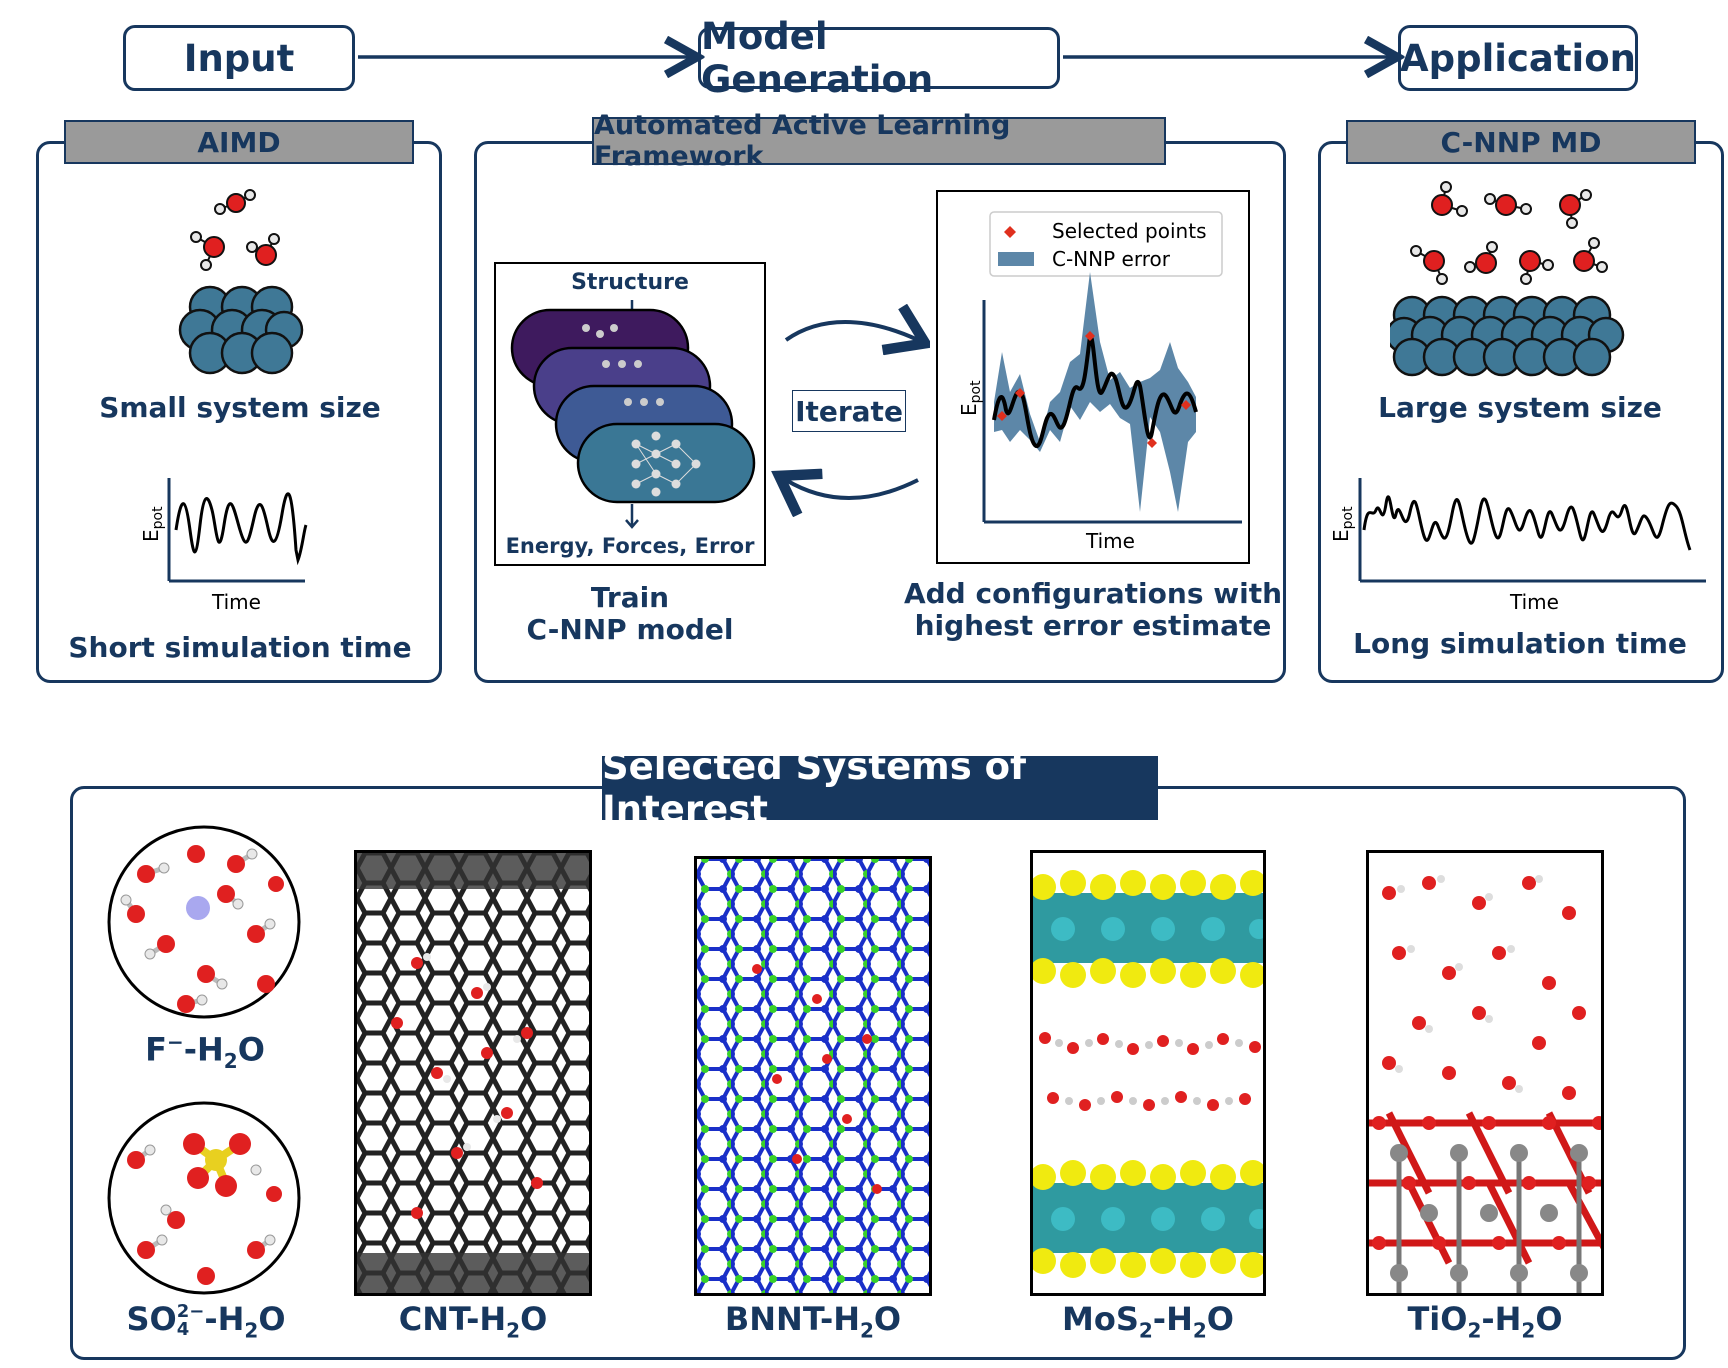  I want to click on mos2-water-layer, so click(1150, 1071).